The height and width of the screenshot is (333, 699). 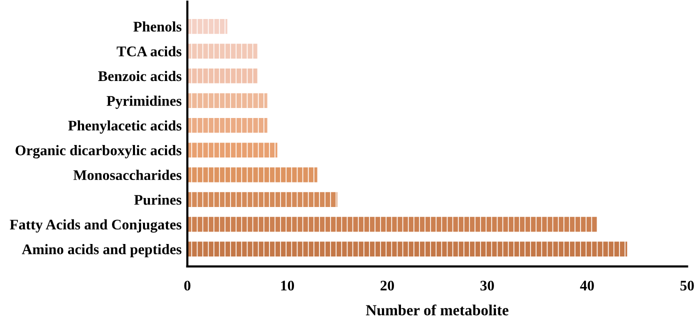 I want to click on y-tick-label: Amino acids and peptides, so click(x=102, y=251).